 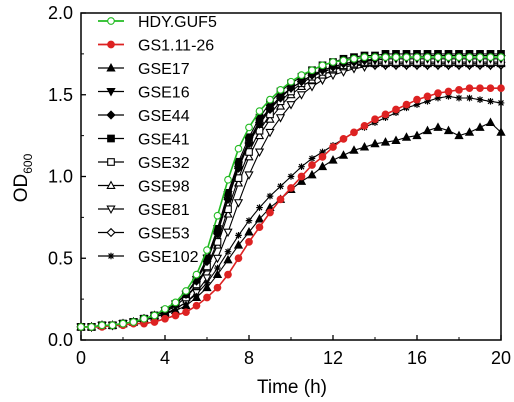 What do you see at coordinates (417, 358) in the screenshot?
I see `x-tick-label: 16` at bounding box center [417, 358].